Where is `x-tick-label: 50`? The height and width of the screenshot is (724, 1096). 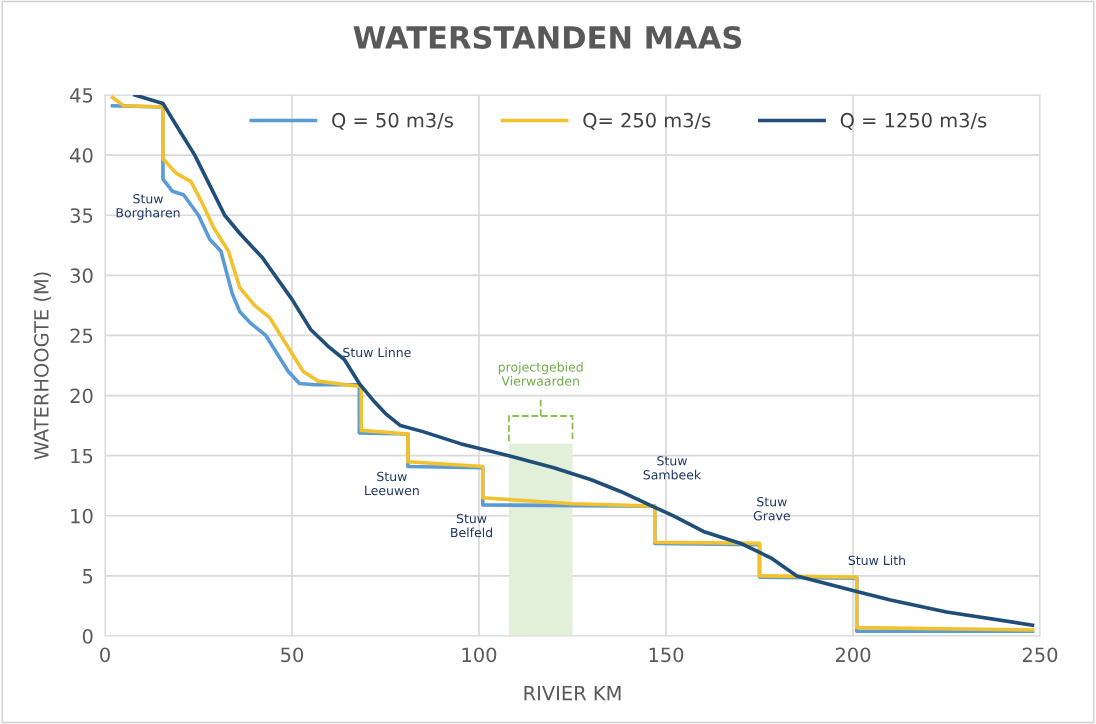
x-tick-label: 50 is located at coordinates (292, 655).